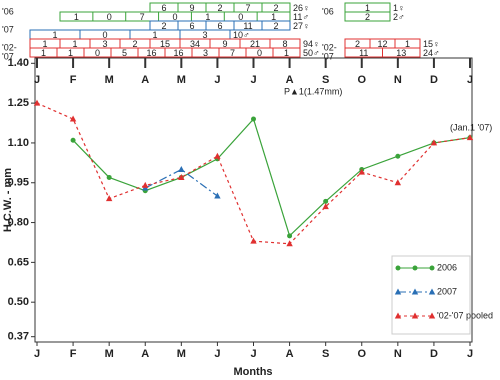 The image size is (500, 380). I want to click on annotation: (Jan.1 '07), so click(471, 127).